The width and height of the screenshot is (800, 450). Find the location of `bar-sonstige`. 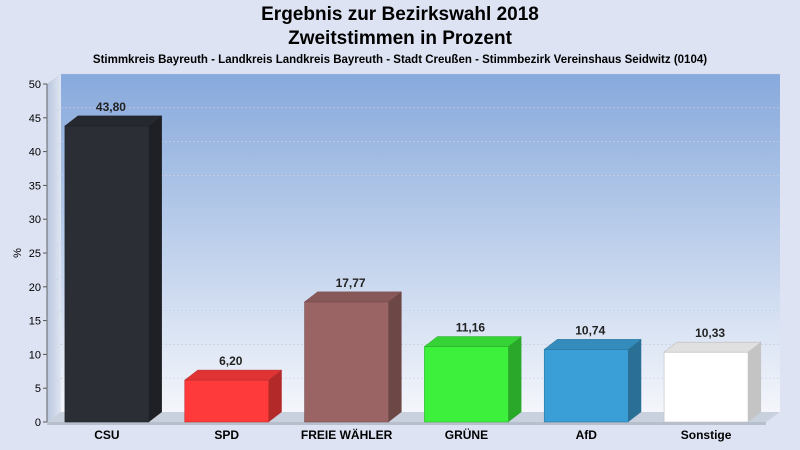

bar-sonstige is located at coordinates (706, 387).